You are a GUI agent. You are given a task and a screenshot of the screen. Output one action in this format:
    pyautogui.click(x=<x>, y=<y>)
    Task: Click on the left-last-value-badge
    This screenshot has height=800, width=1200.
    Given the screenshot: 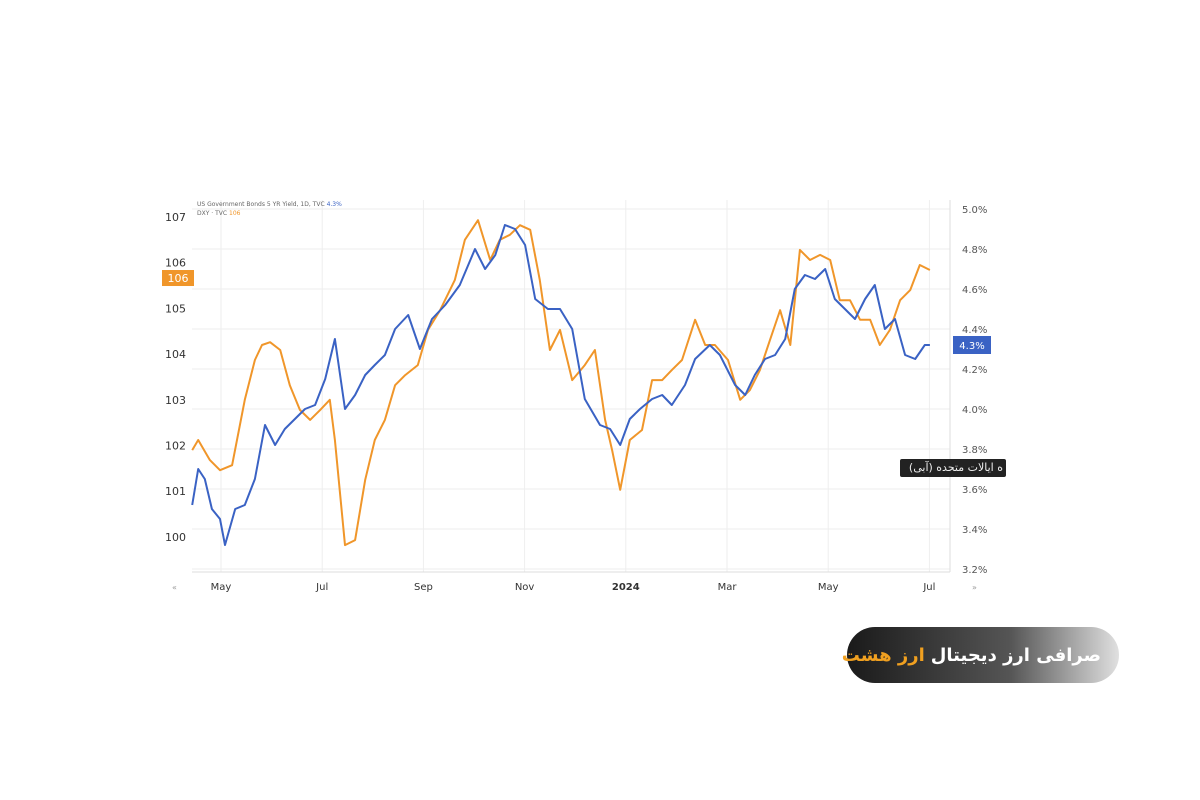 What is the action you would take?
    pyautogui.click(x=178, y=278)
    